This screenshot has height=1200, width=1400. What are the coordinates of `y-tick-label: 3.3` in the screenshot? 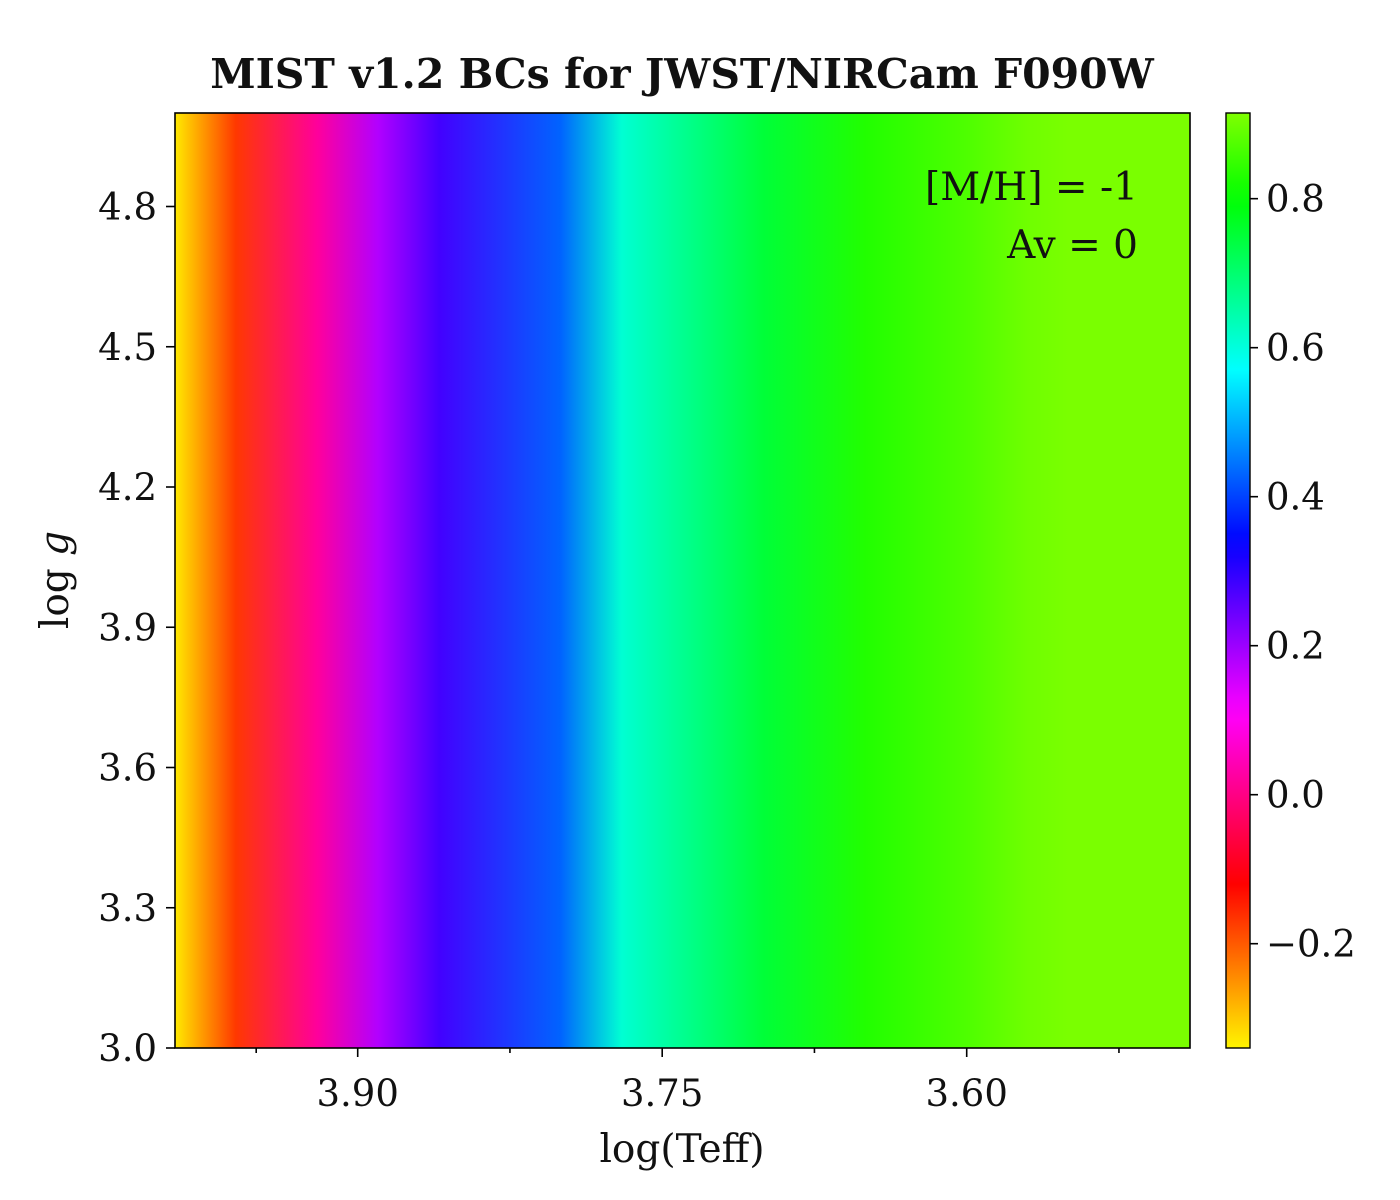 It's located at (127, 908).